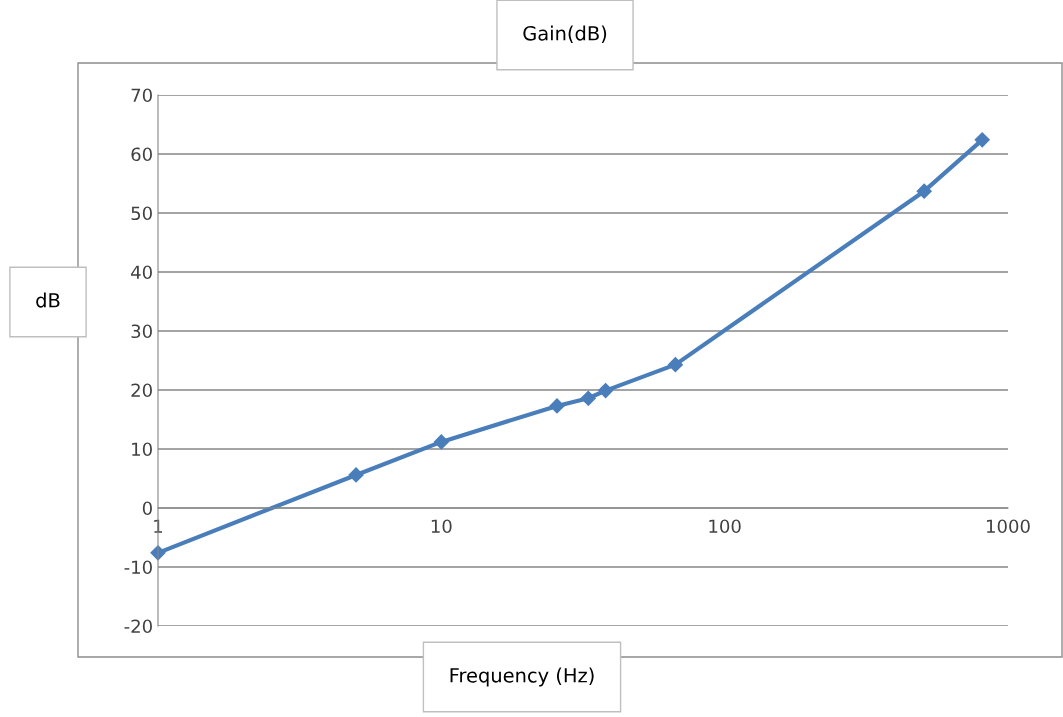  Describe the element at coordinates (141, 154) in the screenshot. I see `y-tick-label: 60` at that location.